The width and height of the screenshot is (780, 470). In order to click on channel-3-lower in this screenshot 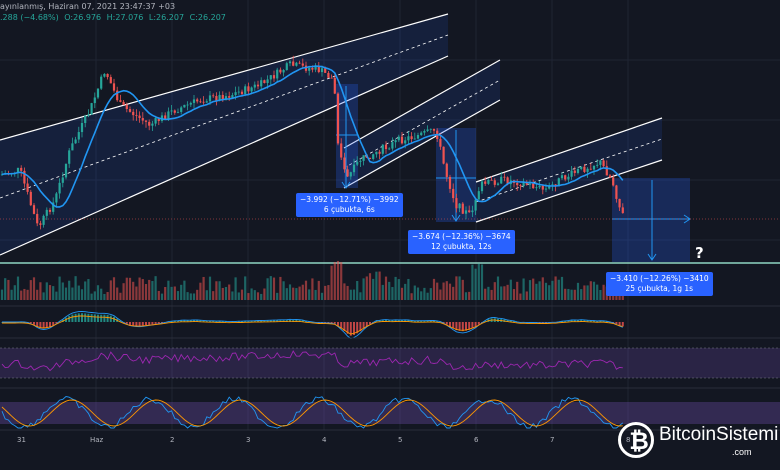, I will do `click(569, 191)`.